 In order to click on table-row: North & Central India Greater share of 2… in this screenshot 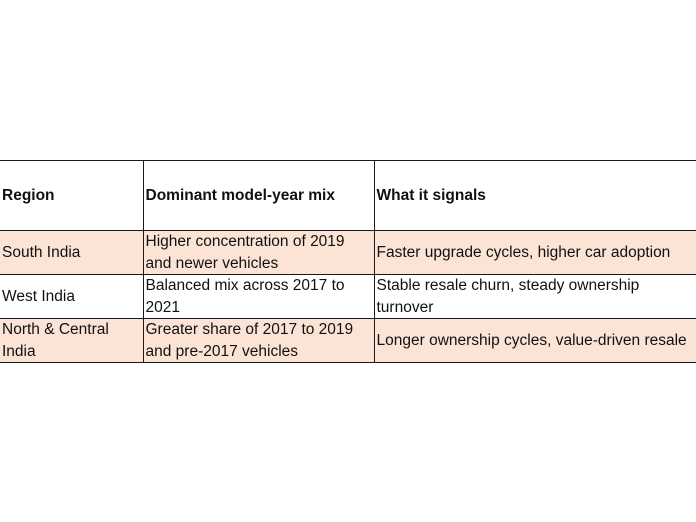, I will do `click(348, 340)`.